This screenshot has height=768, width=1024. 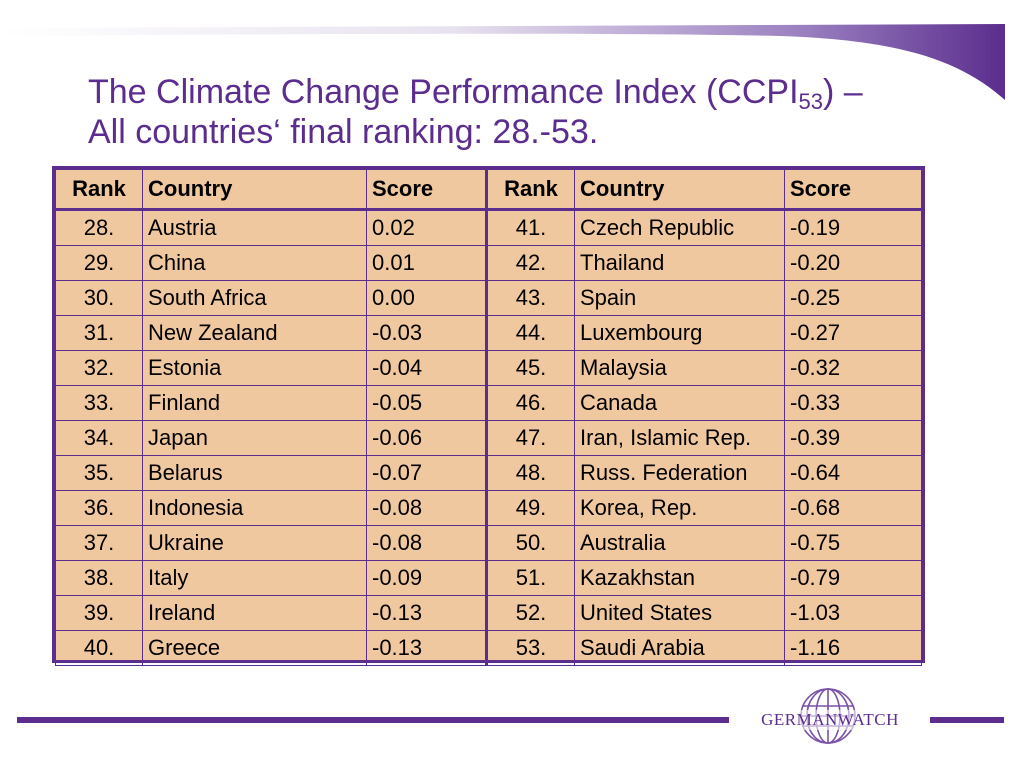 I want to click on table-row: 31. New Zealand -0.03 44. Luxembourg -0.27, so click(x=488, y=333).